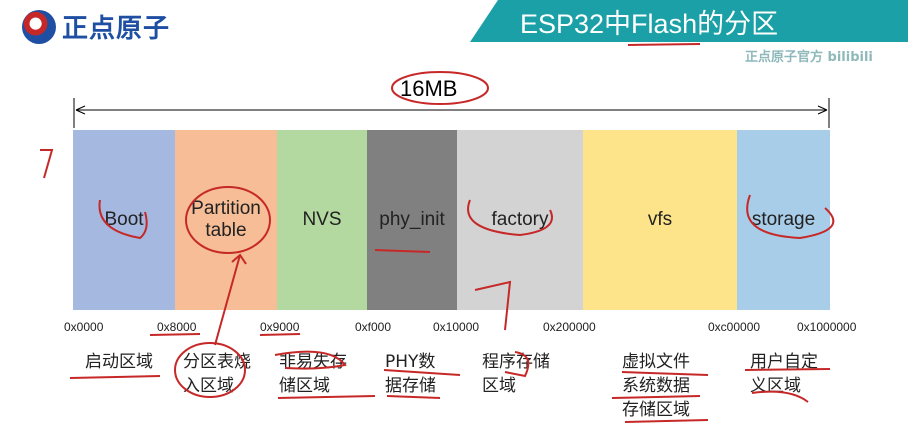 The width and height of the screenshot is (908, 430). What do you see at coordinates (373, 327) in the screenshot?
I see `address-label: 0xf000` at bounding box center [373, 327].